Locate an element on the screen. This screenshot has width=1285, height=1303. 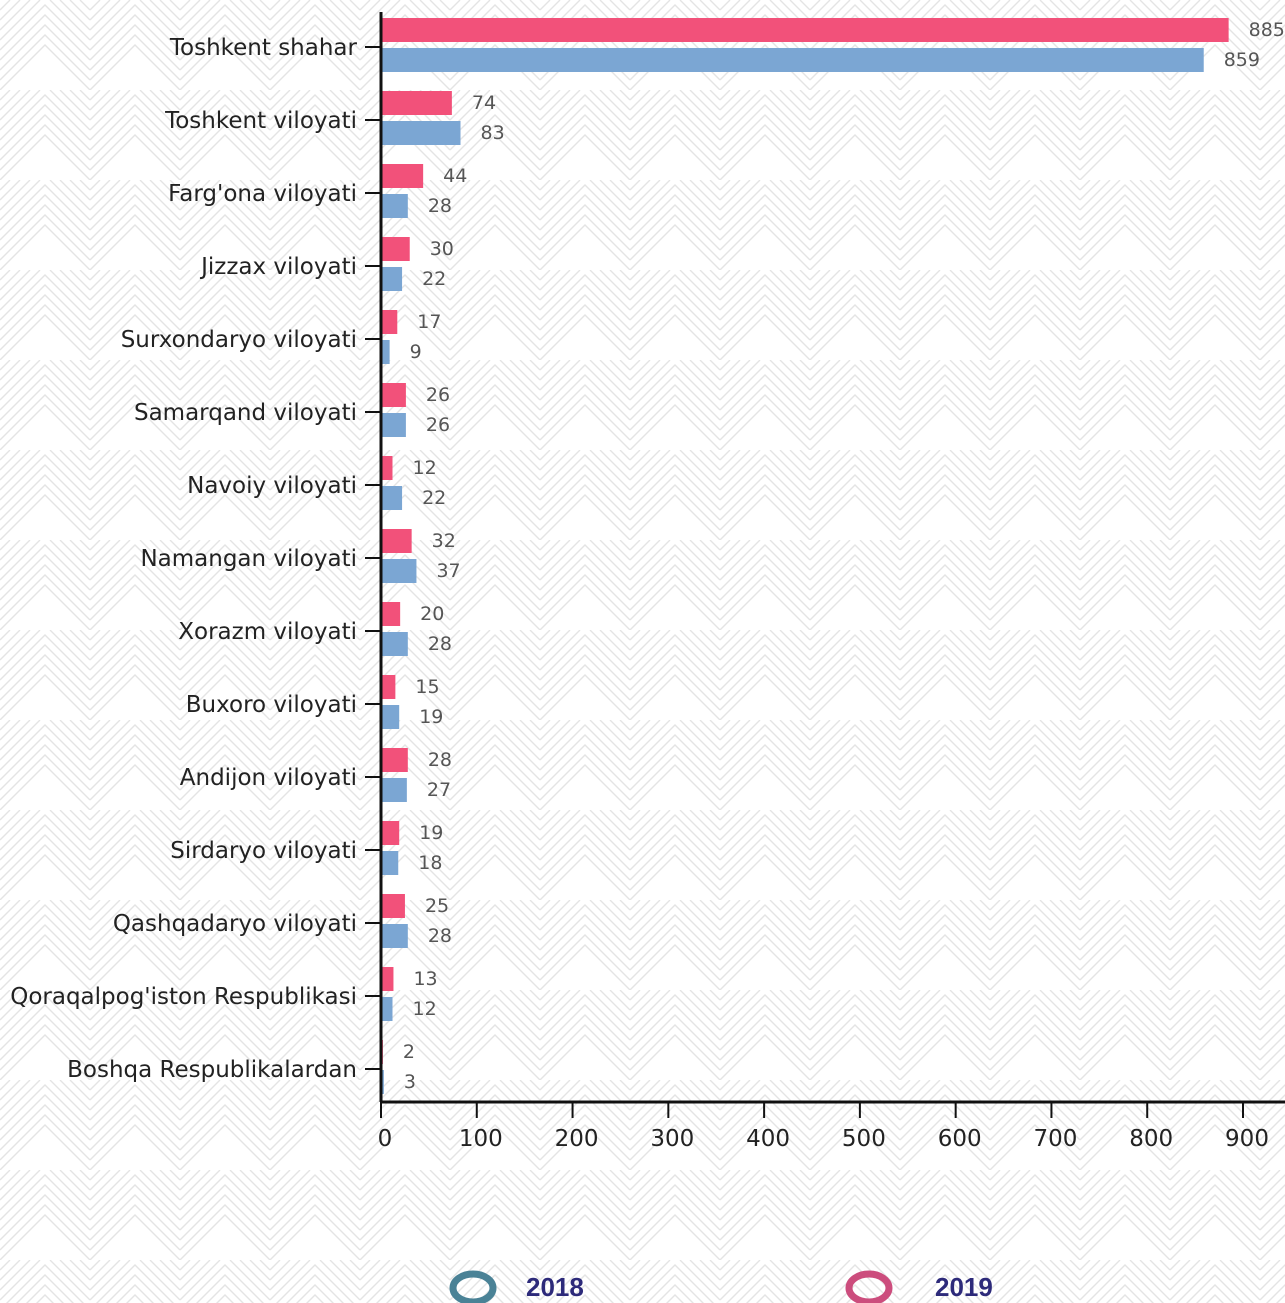
value-label-2019: 30 is located at coordinates (442, 249).